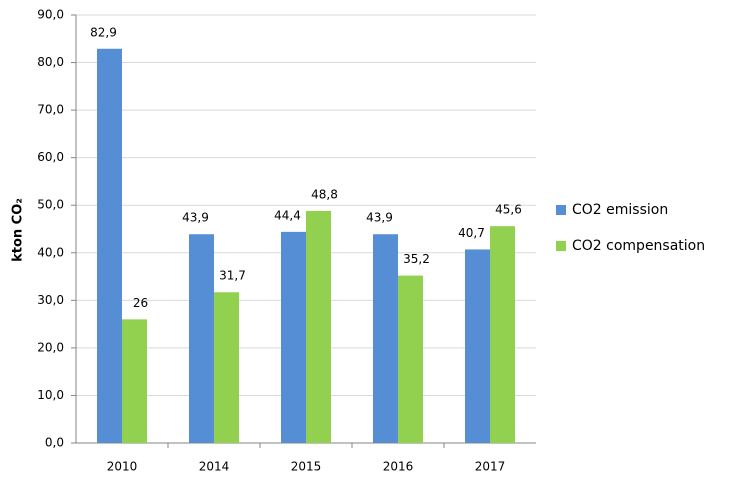  Describe the element at coordinates (638, 246) in the screenshot. I see `legend-label: CO2 compensation` at that location.